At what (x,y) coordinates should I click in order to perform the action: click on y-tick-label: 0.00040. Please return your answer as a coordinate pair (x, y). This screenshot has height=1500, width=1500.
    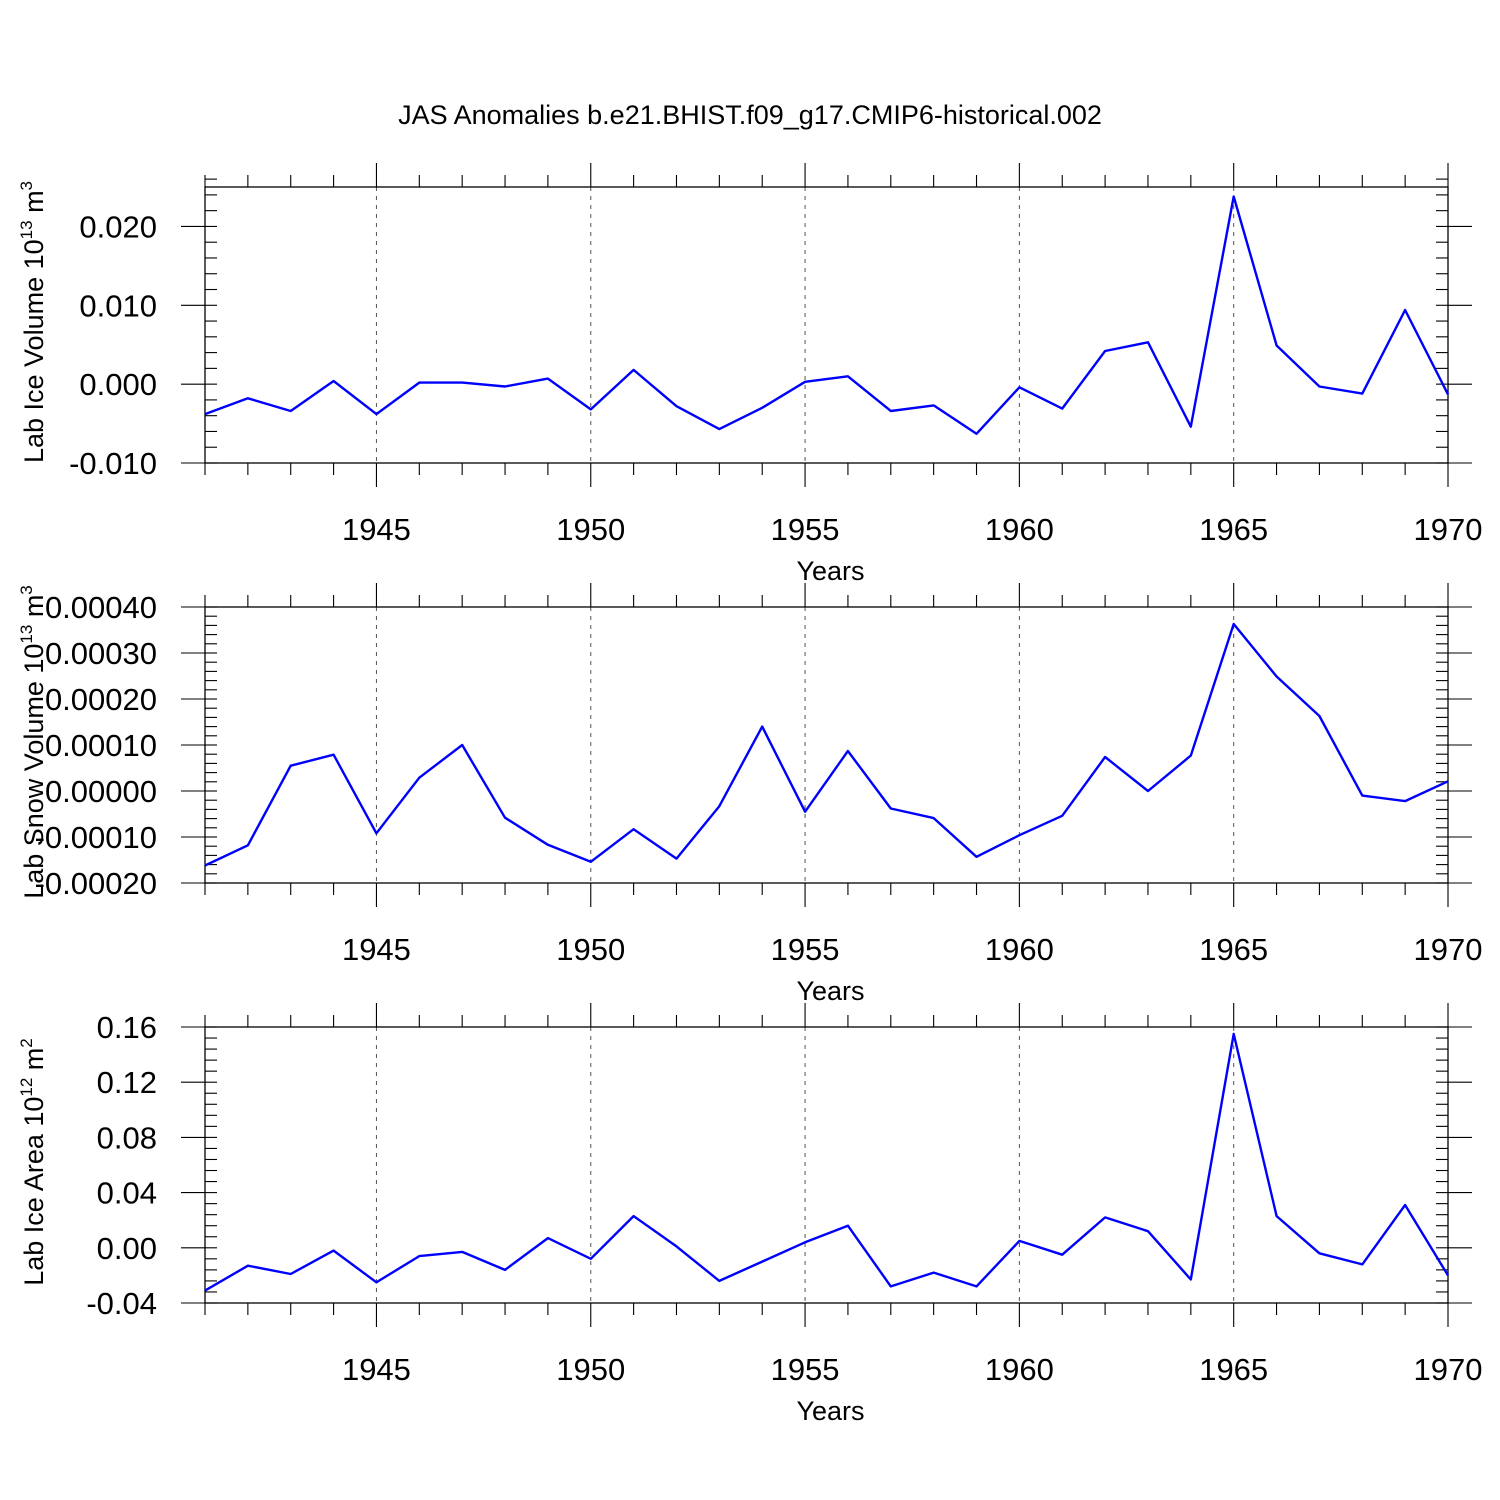
    Looking at the image, I should click on (101, 607).